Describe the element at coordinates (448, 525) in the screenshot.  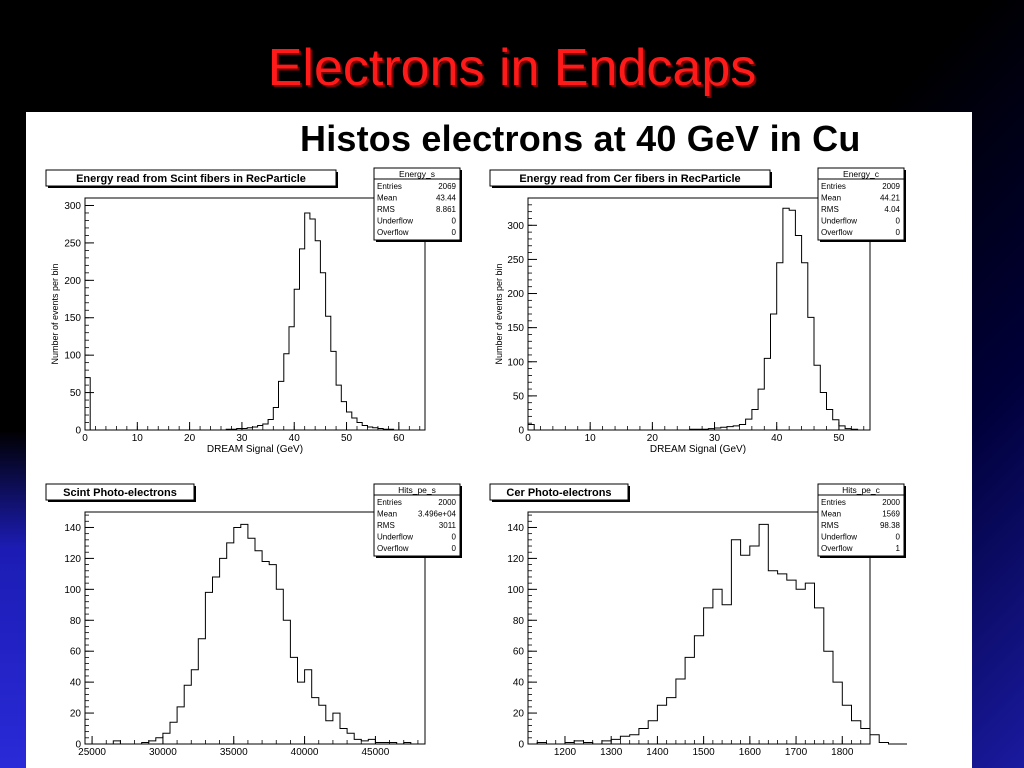
I see `stats-value: 3011` at that location.